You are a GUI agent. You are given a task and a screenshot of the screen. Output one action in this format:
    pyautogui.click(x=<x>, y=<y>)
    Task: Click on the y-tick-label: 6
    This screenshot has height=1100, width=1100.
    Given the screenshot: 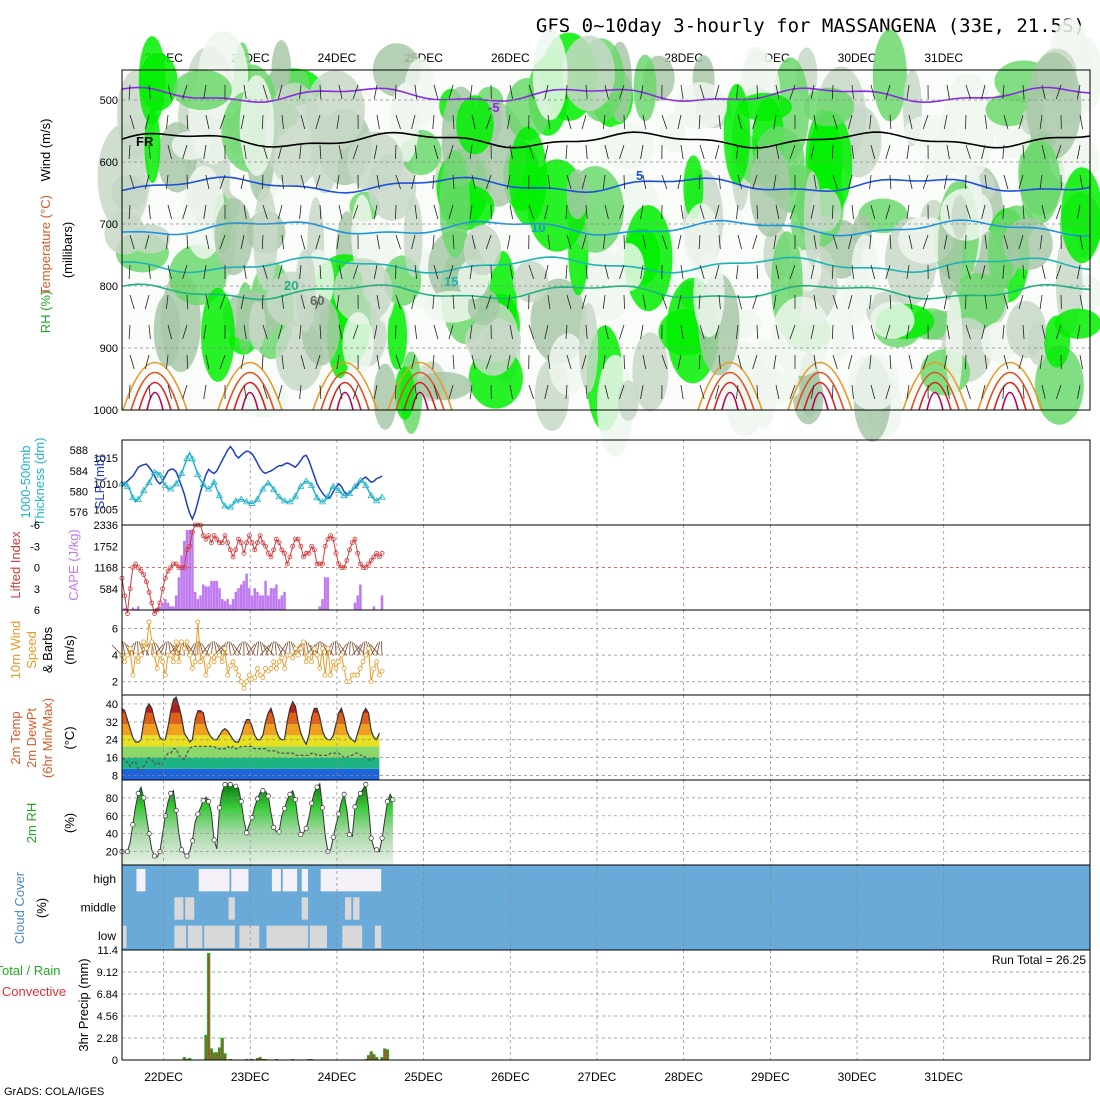 What is the action you would take?
    pyautogui.click(x=37, y=611)
    